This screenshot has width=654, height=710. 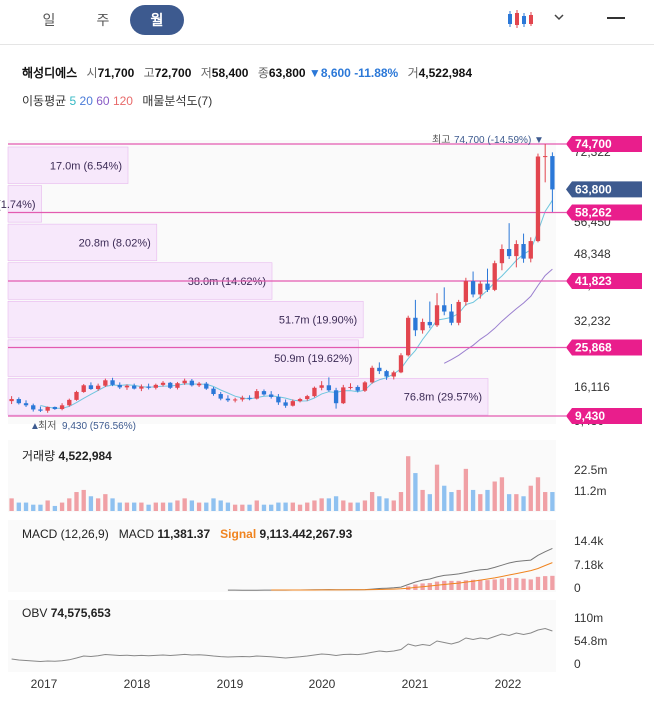 What do you see at coordinates (413, 73) in the screenshot?
I see `volume-label: 거` at bounding box center [413, 73].